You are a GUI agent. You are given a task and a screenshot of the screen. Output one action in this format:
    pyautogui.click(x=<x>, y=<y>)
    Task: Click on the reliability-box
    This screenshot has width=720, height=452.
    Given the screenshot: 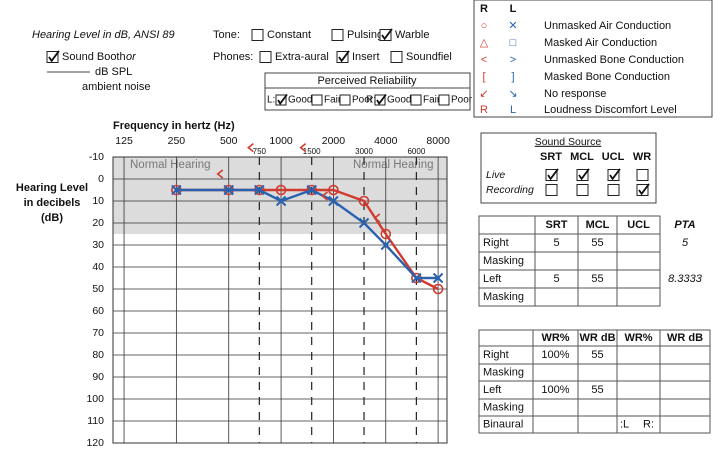 What is the action you would take?
    pyautogui.click(x=367, y=91)
    